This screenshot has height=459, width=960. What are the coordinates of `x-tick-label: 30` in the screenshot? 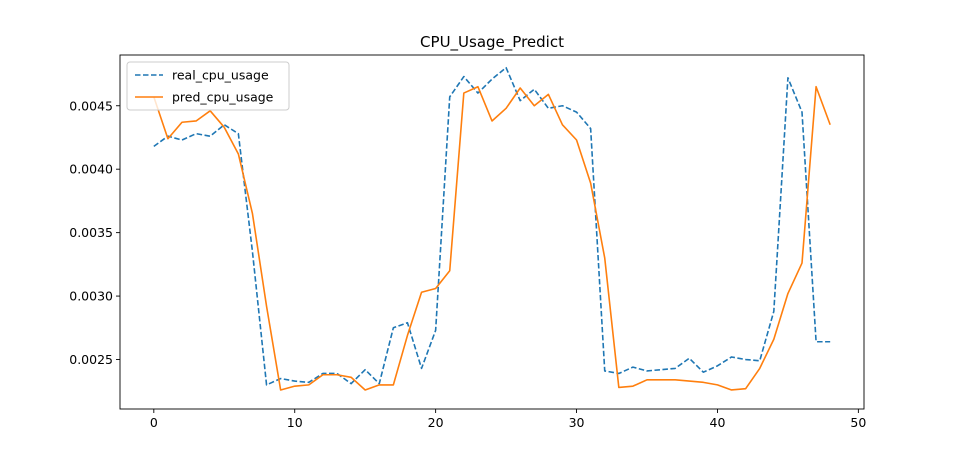 It's located at (577, 422).